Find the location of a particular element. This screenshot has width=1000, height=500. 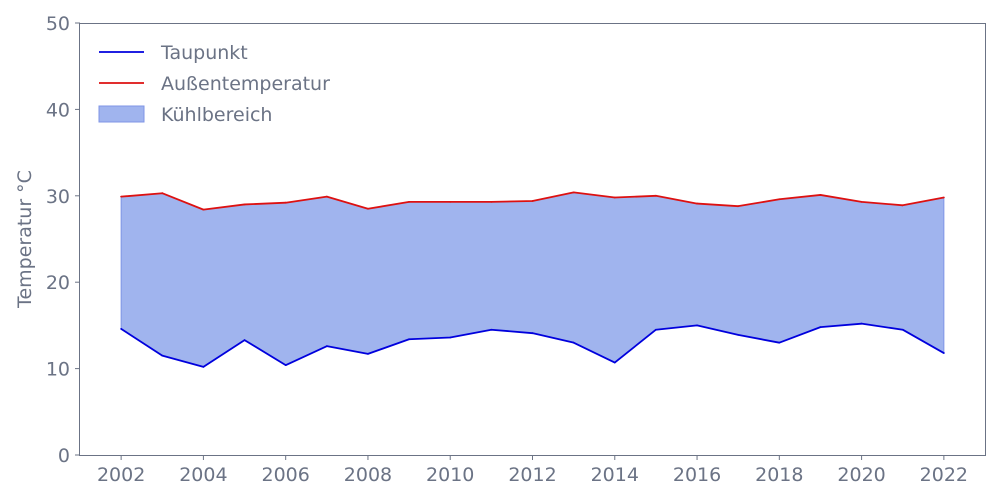

x-tick-label: 2020 is located at coordinates (861, 475).